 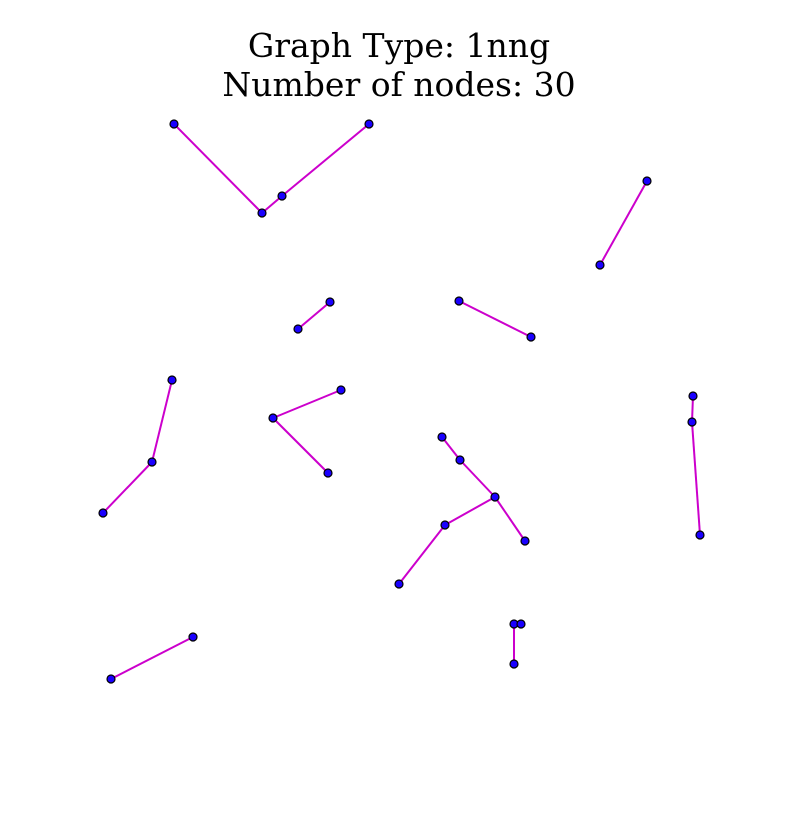 I want to click on graph-type-label: Graph Type: 1nng, so click(x=399, y=45).